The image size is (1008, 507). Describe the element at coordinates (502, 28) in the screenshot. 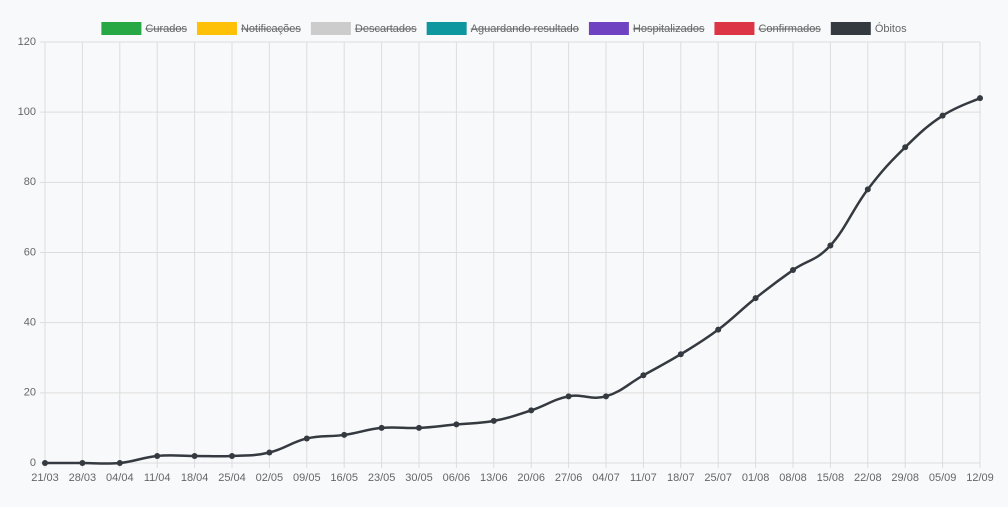

I see `legend-item: Aguardando resultado` at that location.